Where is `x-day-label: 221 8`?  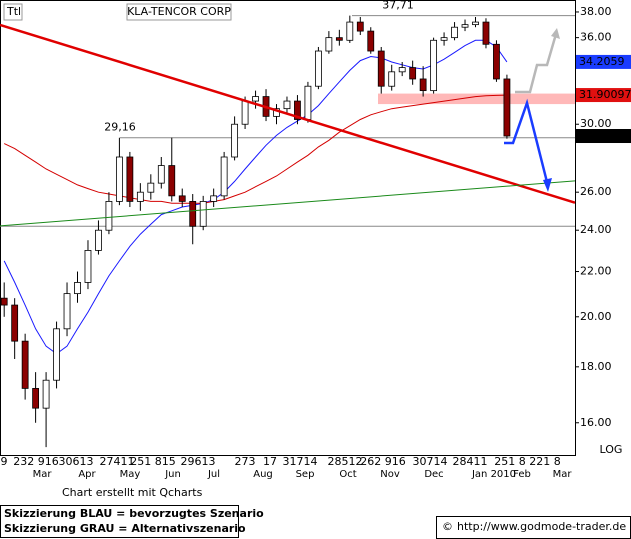
x-day-label: 221 8 is located at coordinates (545, 461).